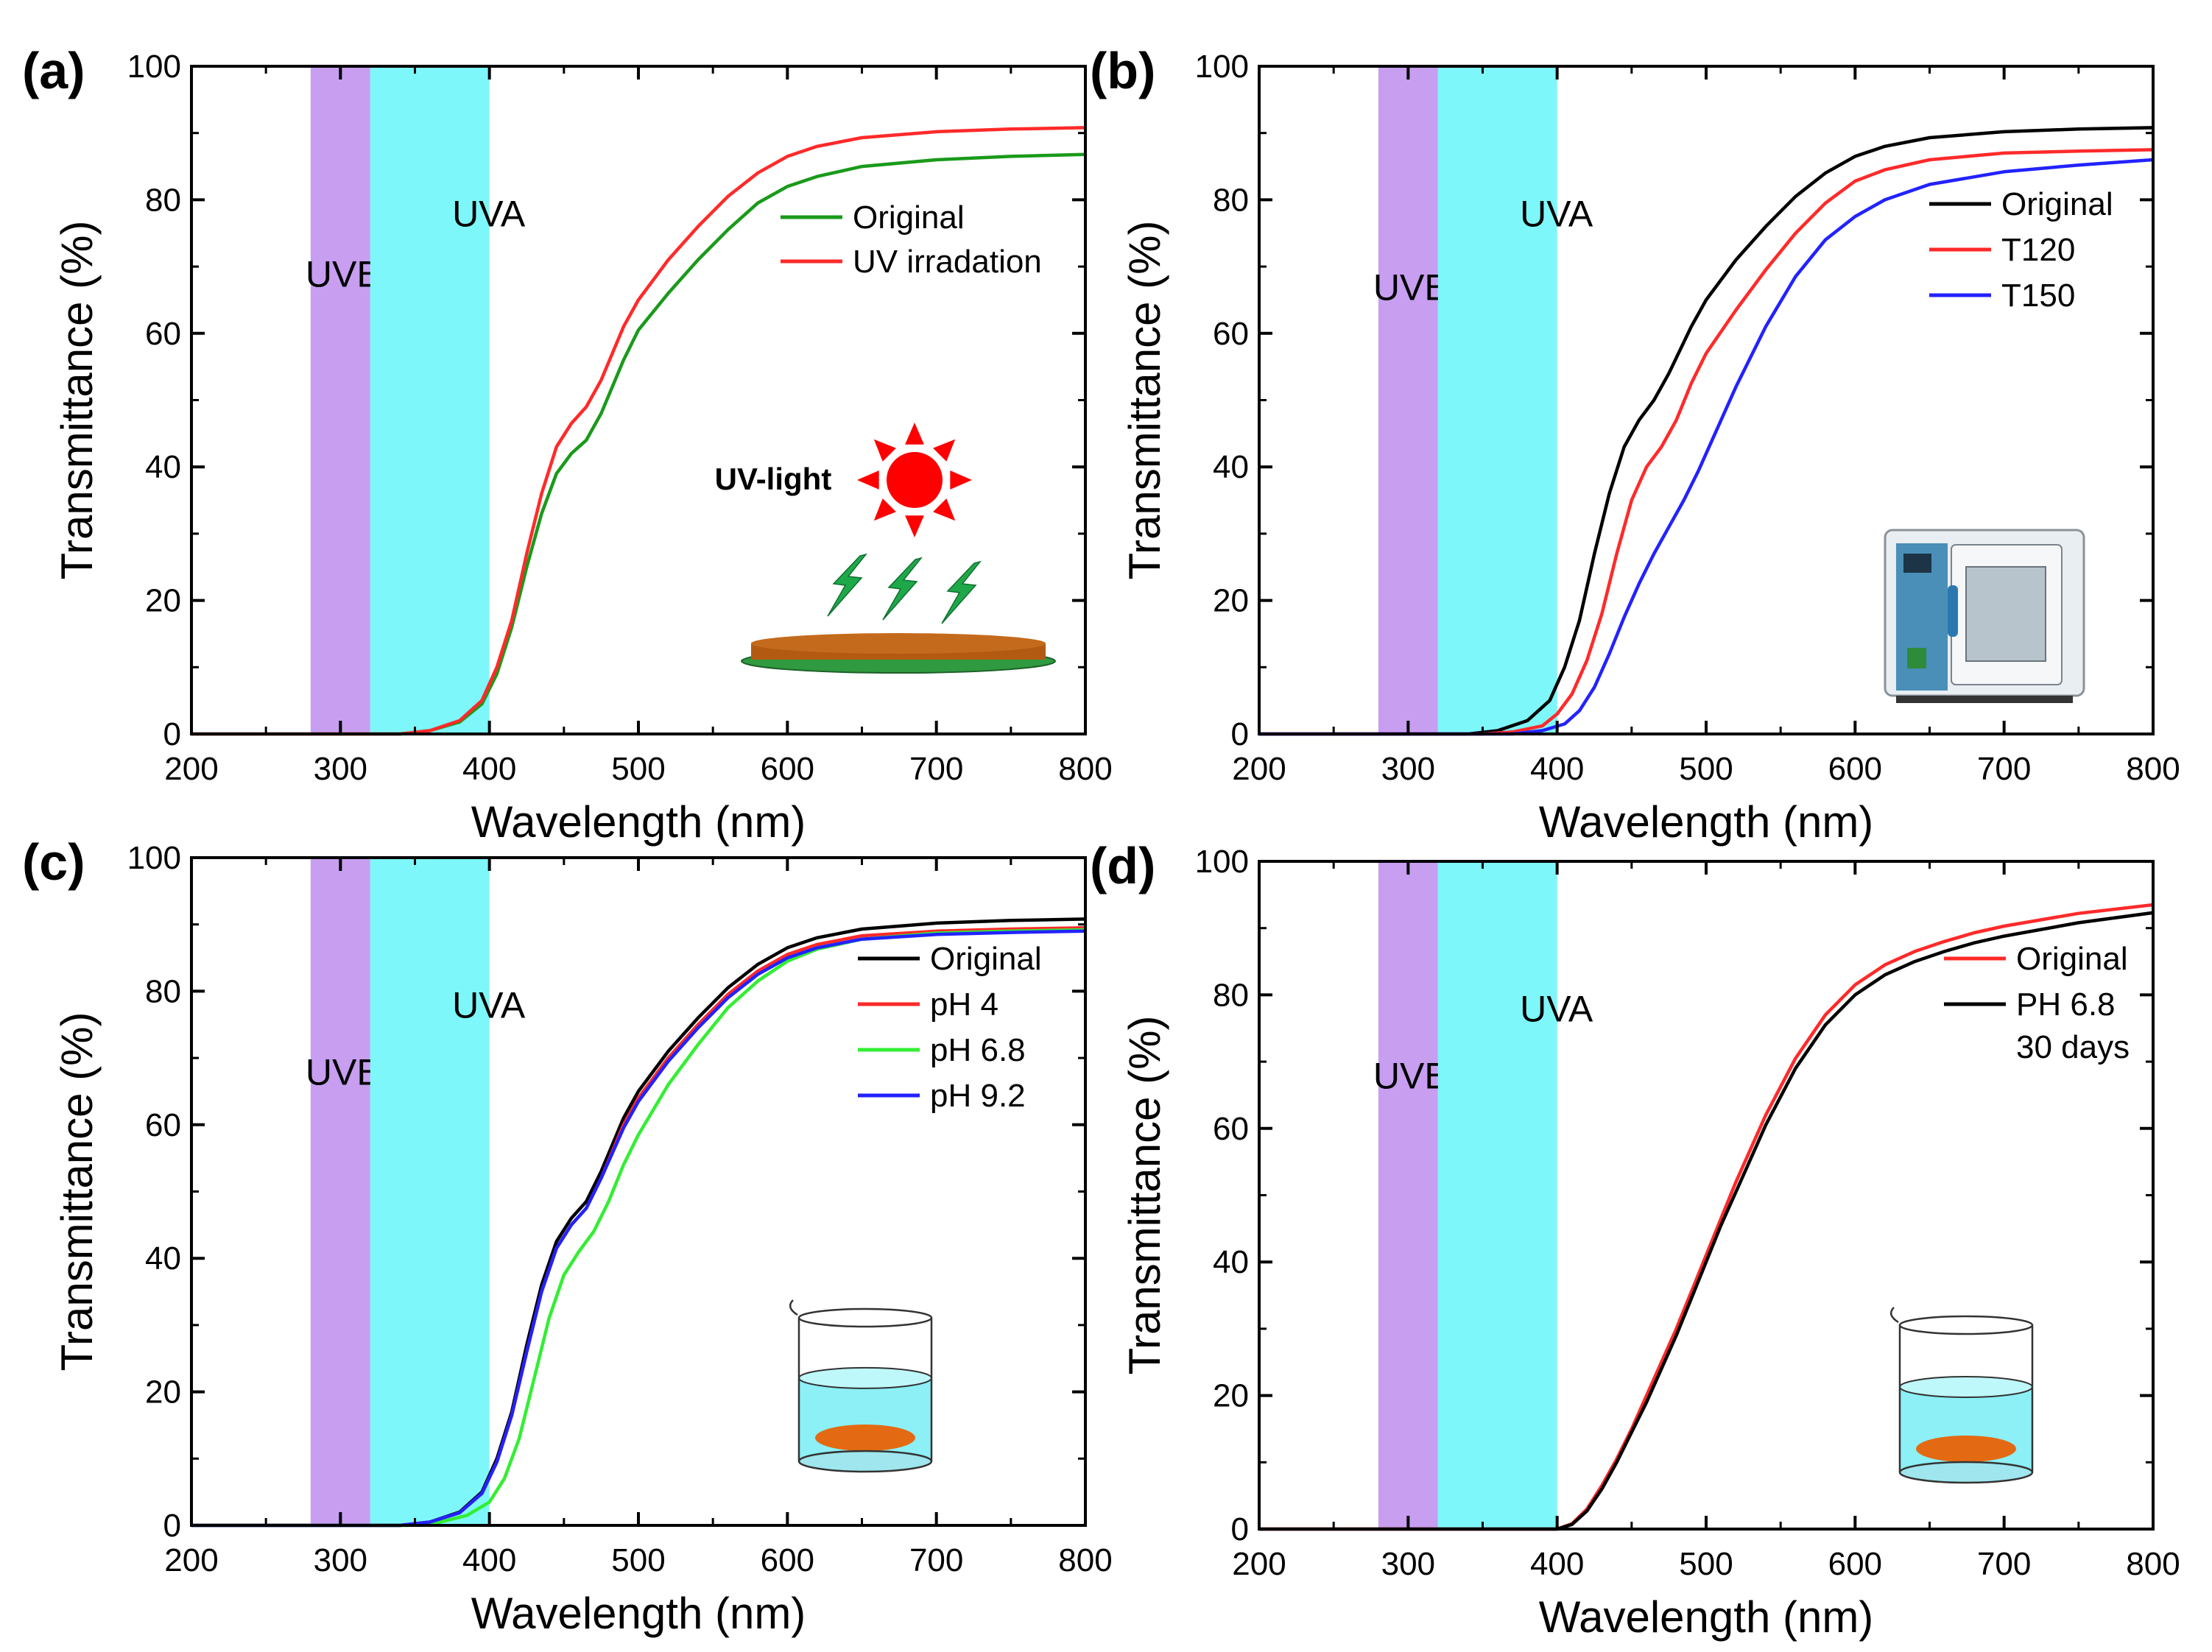  Describe the element at coordinates (1917, 658) in the screenshot. I see `oven-switch` at that location.